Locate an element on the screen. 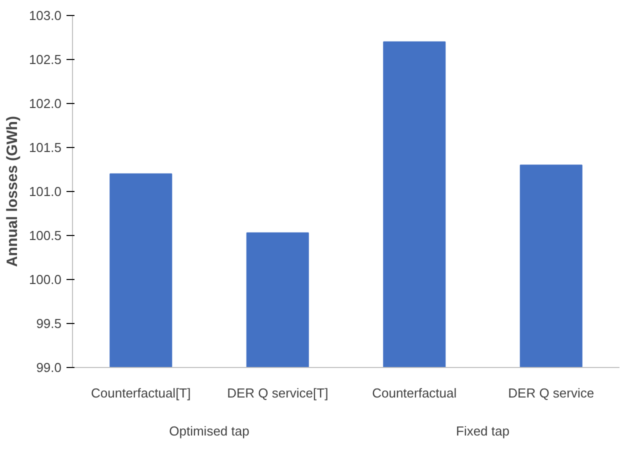 This screenshot has width=629, height=457. y-tick-label: 102.0 is located at coordinates (45, 103).